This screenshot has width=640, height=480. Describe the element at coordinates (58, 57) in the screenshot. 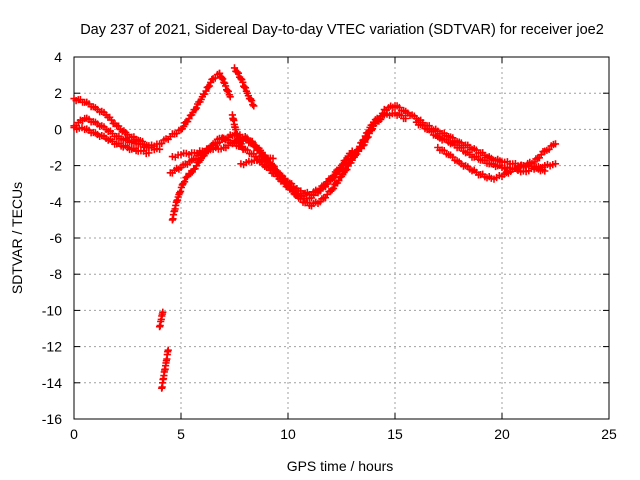

I see `y-tick-label: 4` at that location.